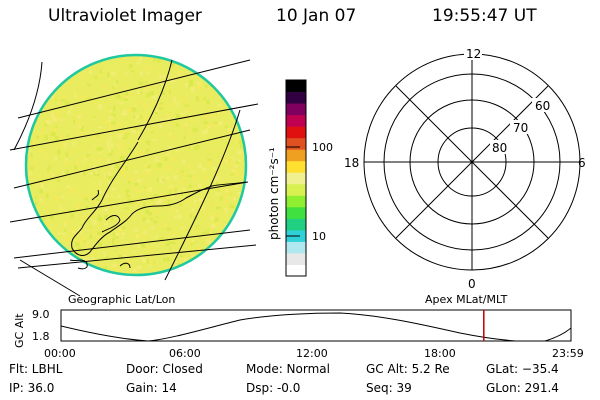  I want to click on status-flt: Flt: LBHL, so click(36, 369).